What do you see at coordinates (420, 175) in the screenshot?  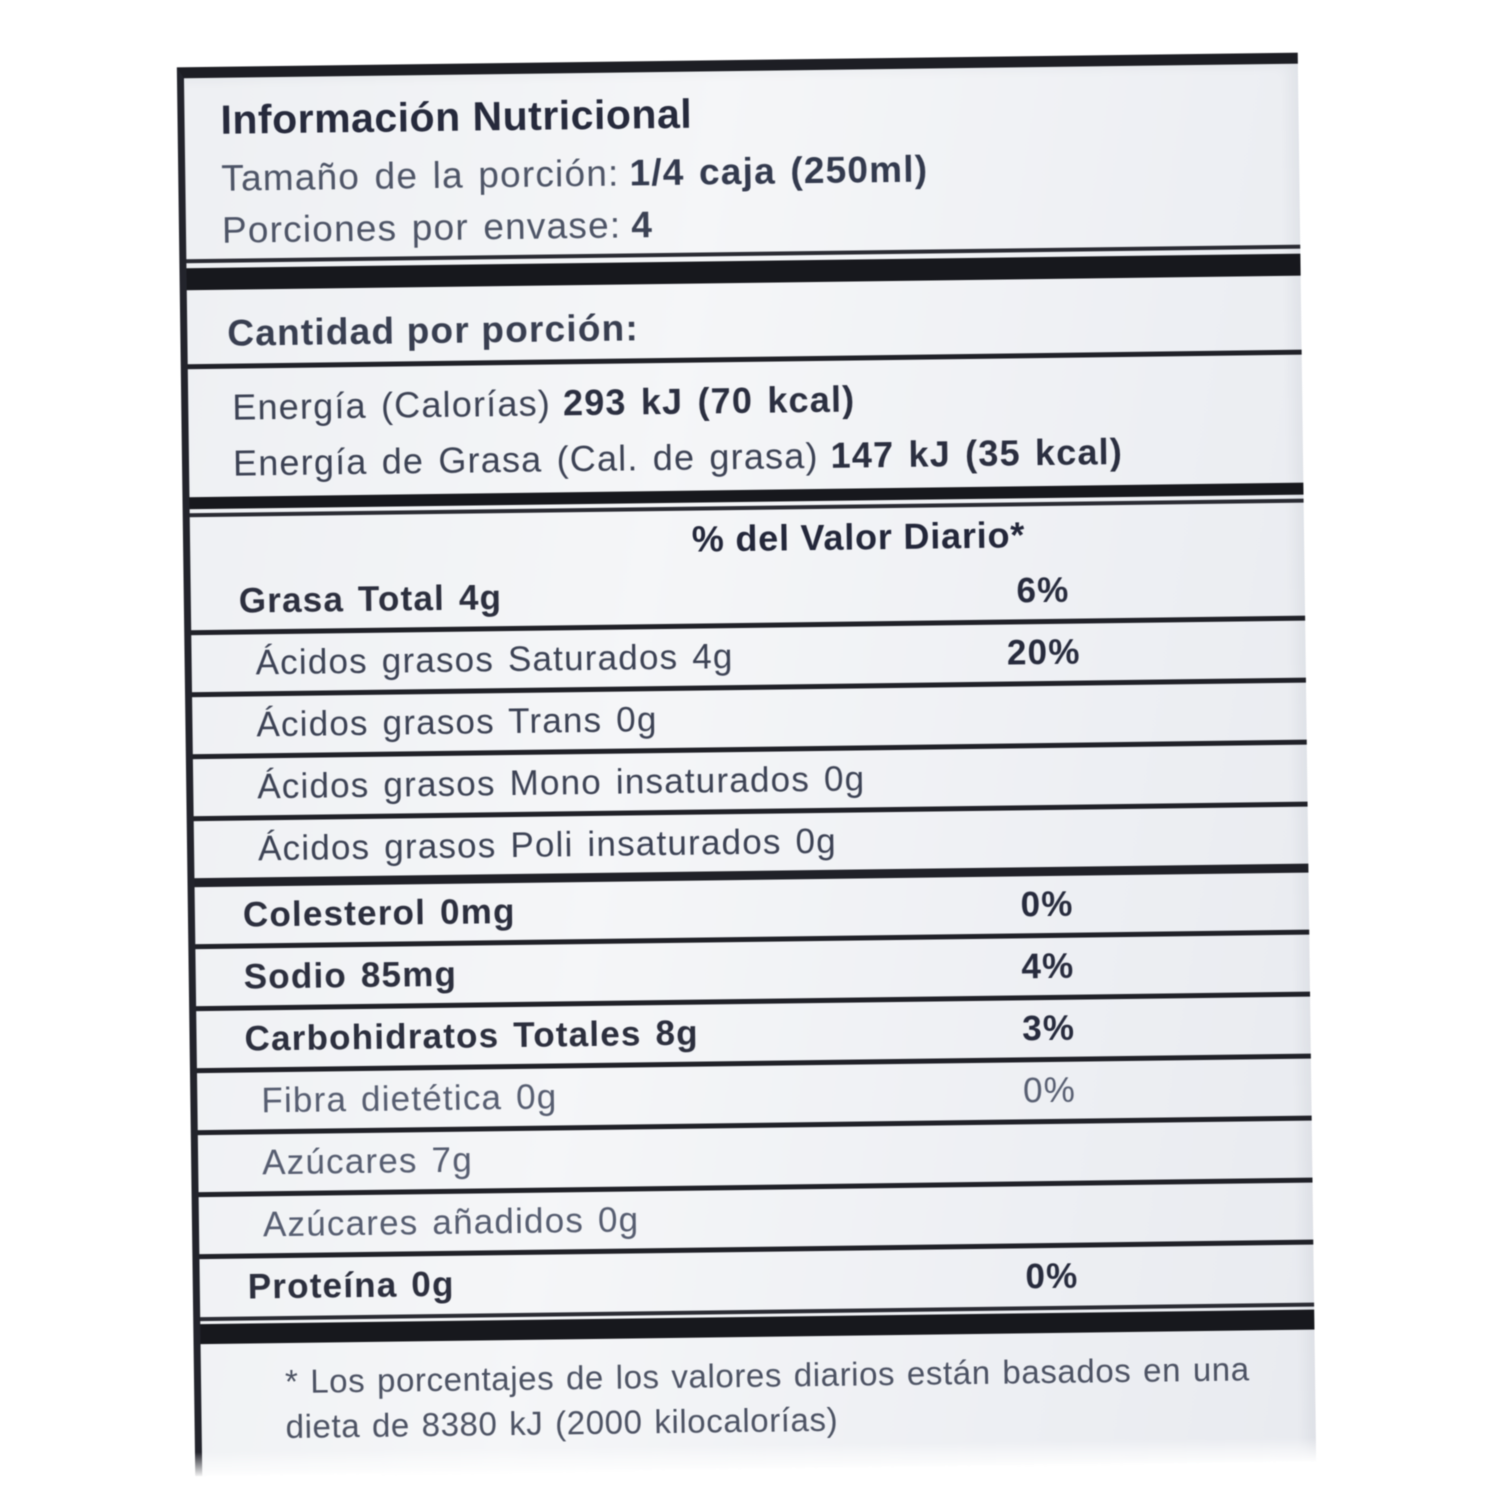 I see `serving-size-label: Tamaño de la porción:` at bounding box center [420, 175].